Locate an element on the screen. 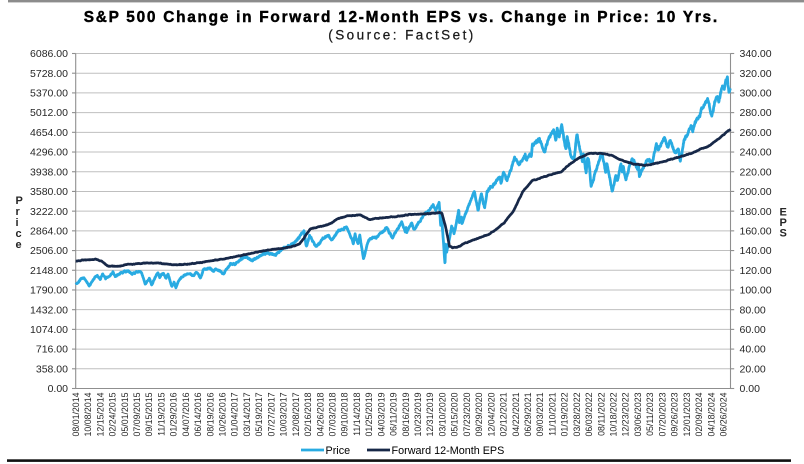  svg-text: 03/14/2017 is located at coordinates (247, 414).